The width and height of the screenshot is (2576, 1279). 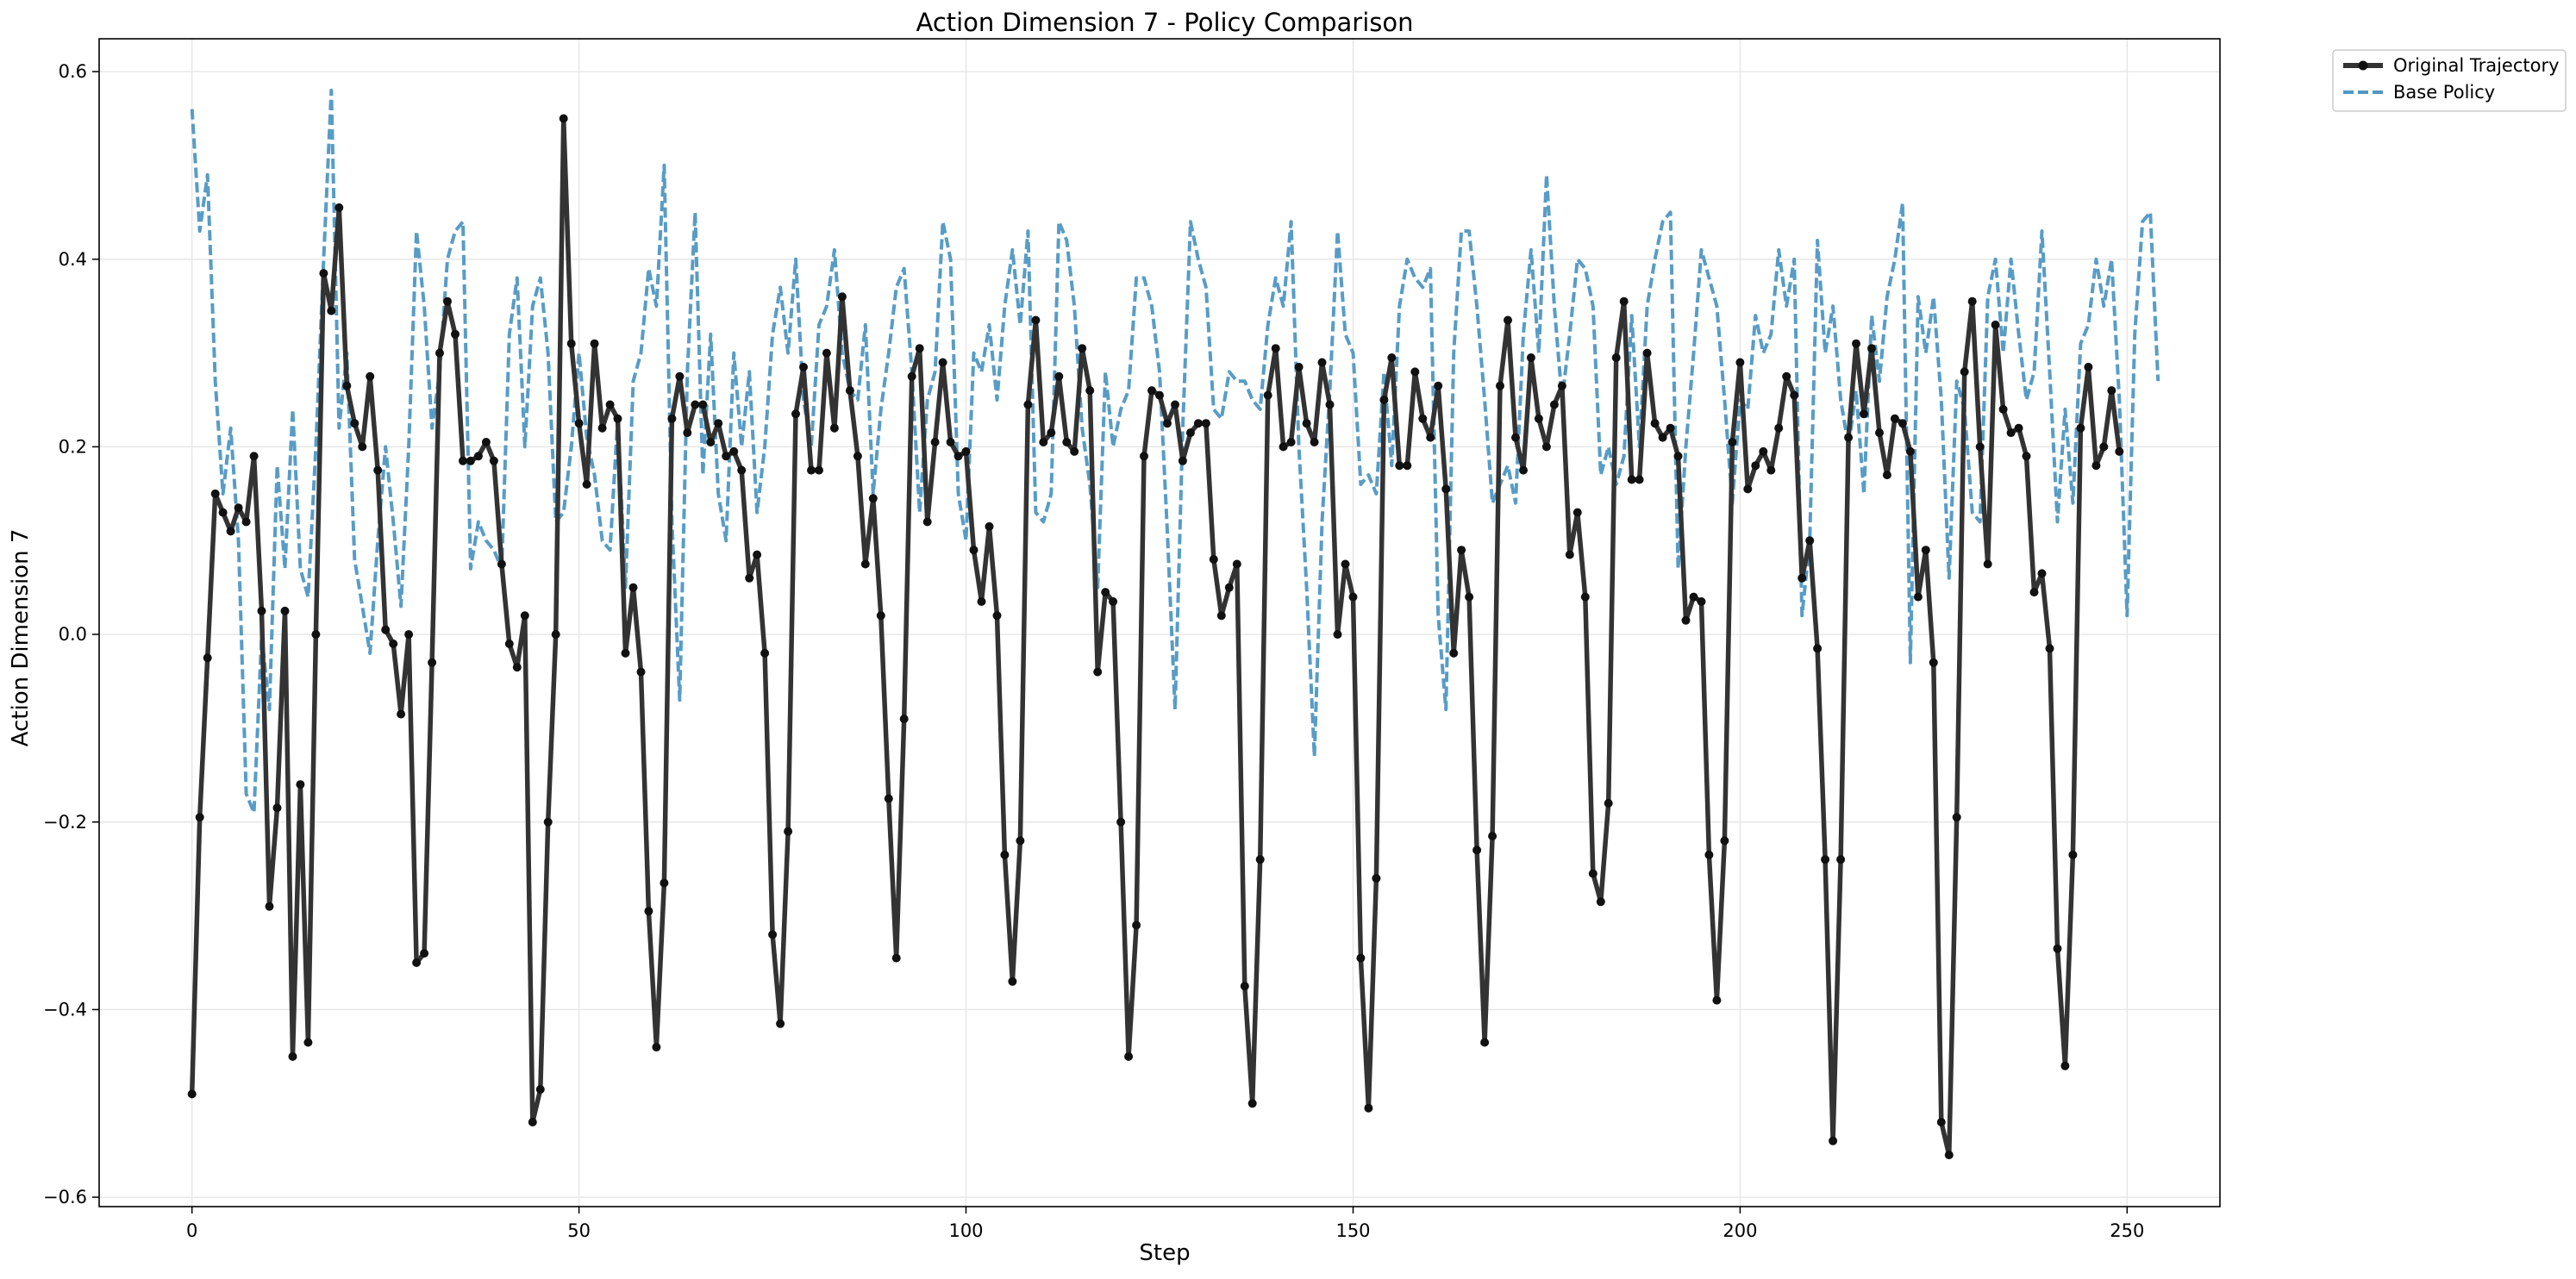 What do you see at coordinates (73, 447) in the screenshot?
I see `y-tick-label: 0.2` at bounding box center [73, 447].